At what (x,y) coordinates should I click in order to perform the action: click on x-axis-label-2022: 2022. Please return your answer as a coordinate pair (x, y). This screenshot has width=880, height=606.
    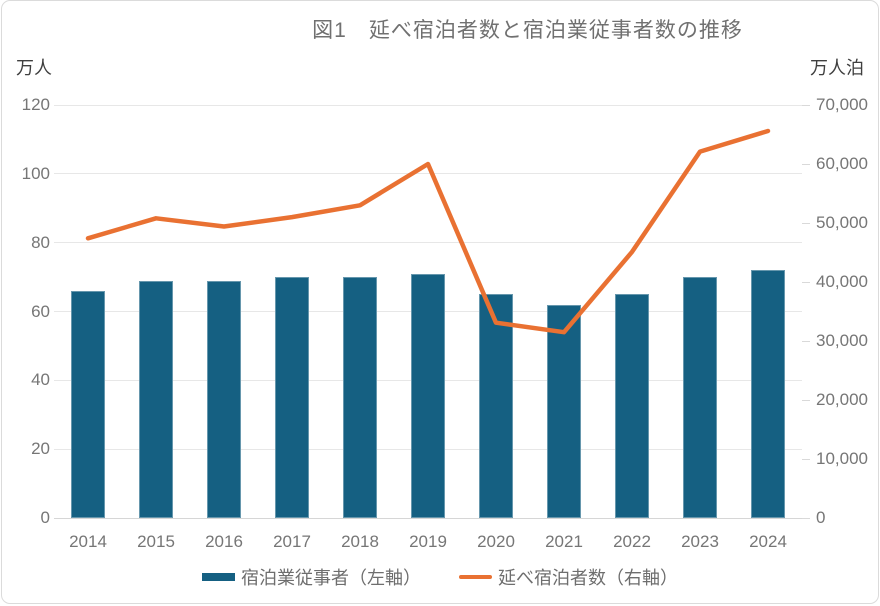
    Looking at the image, I should click on (632, 541).